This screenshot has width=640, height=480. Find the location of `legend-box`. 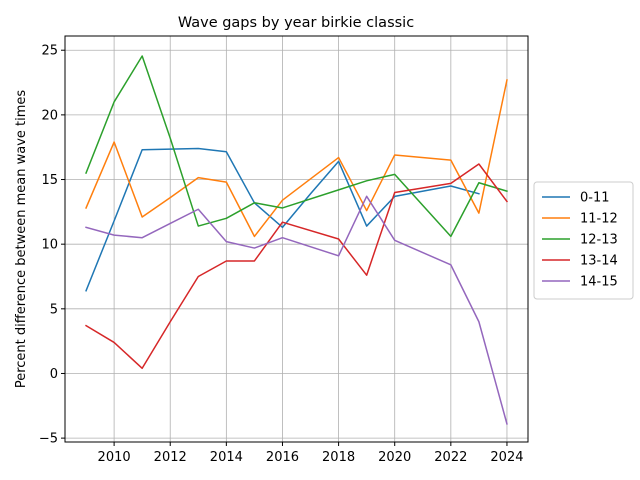

legend-box is located at coordinates (583, 240).